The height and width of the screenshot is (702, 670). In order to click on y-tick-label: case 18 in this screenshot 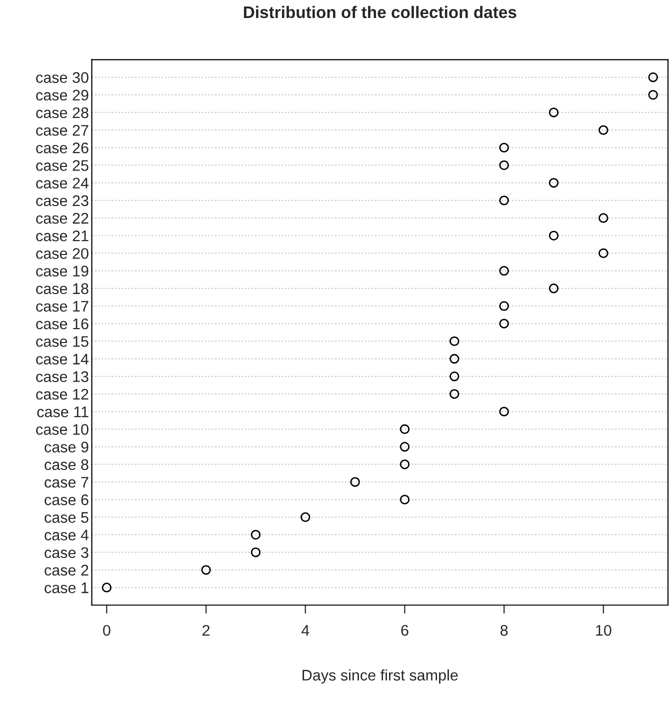, I will do `click(62, 288)`.